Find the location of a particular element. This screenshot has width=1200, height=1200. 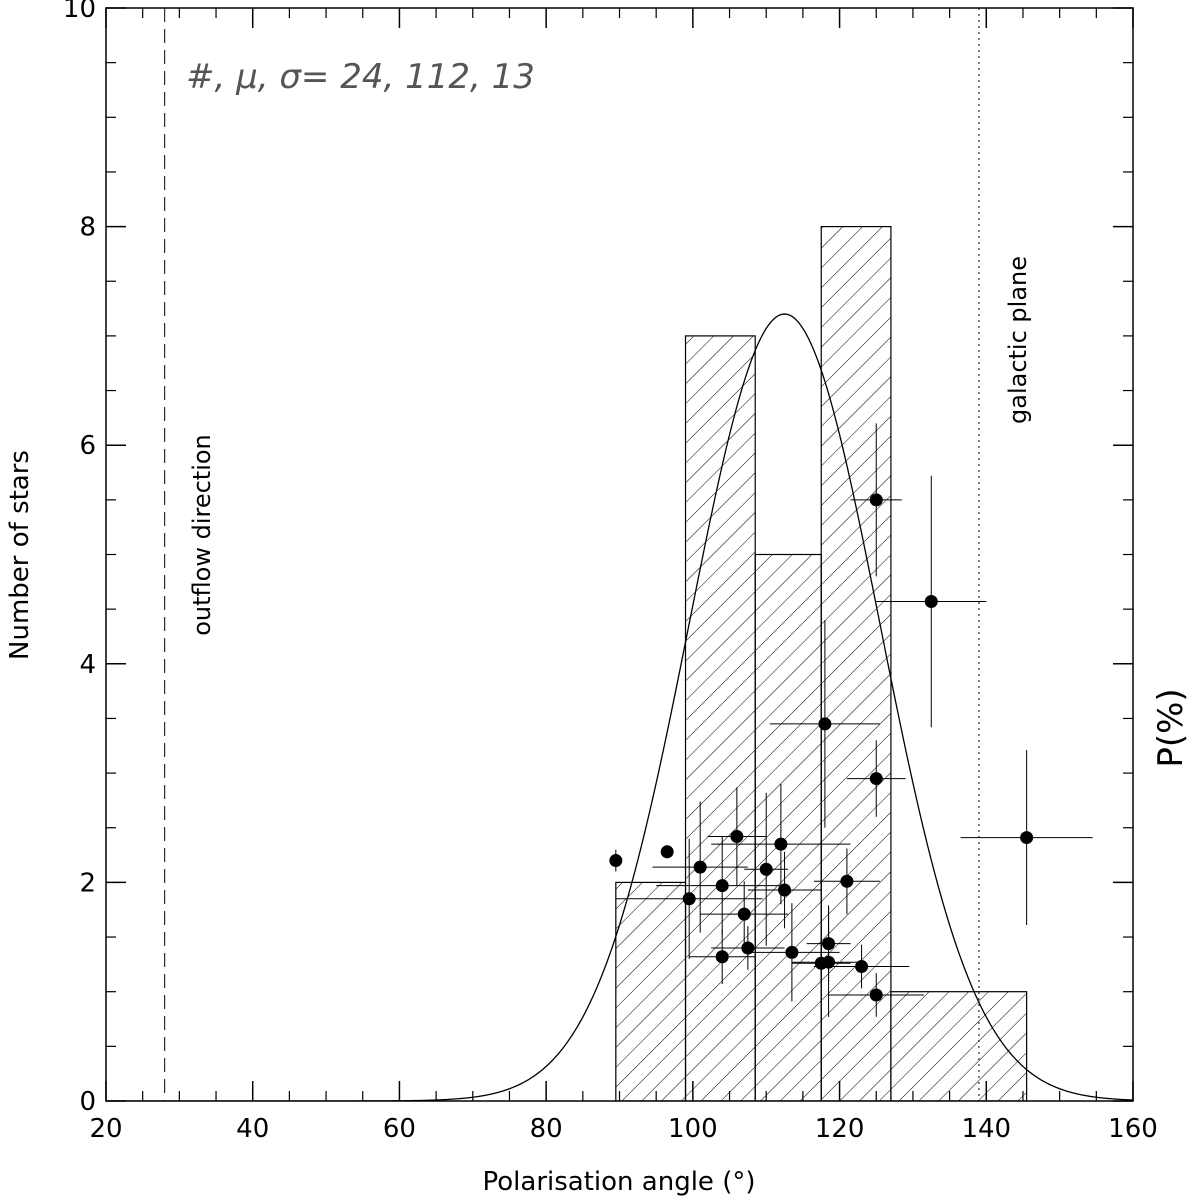

outflow-direction-label: outflow direction is located at coordinates (202, 535).